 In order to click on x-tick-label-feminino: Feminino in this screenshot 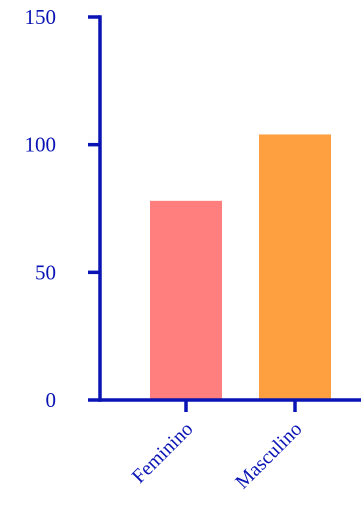, I will do `click(163, 453)`.